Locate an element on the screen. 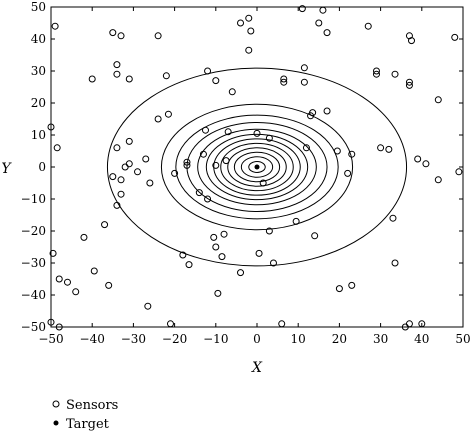  y-tick-label: 10 is located at coordinates (38, 135).